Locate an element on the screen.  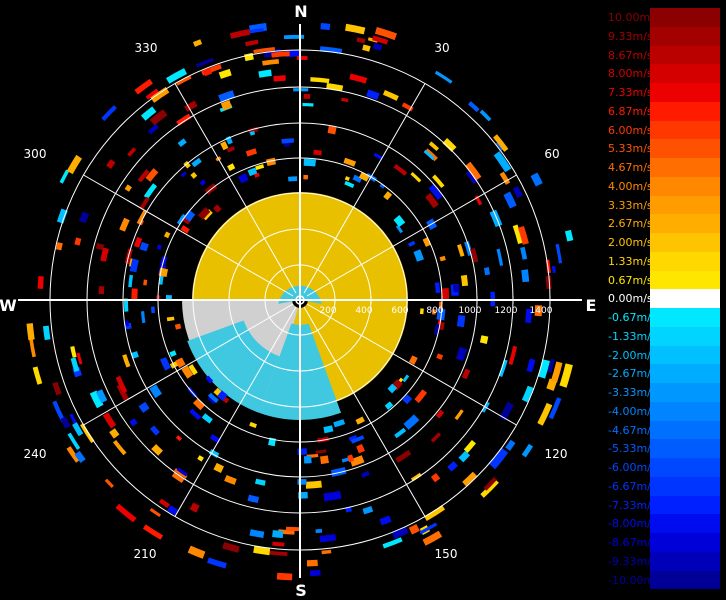
legend-entry: 8.67m/s is located at coordinates (663, 55).